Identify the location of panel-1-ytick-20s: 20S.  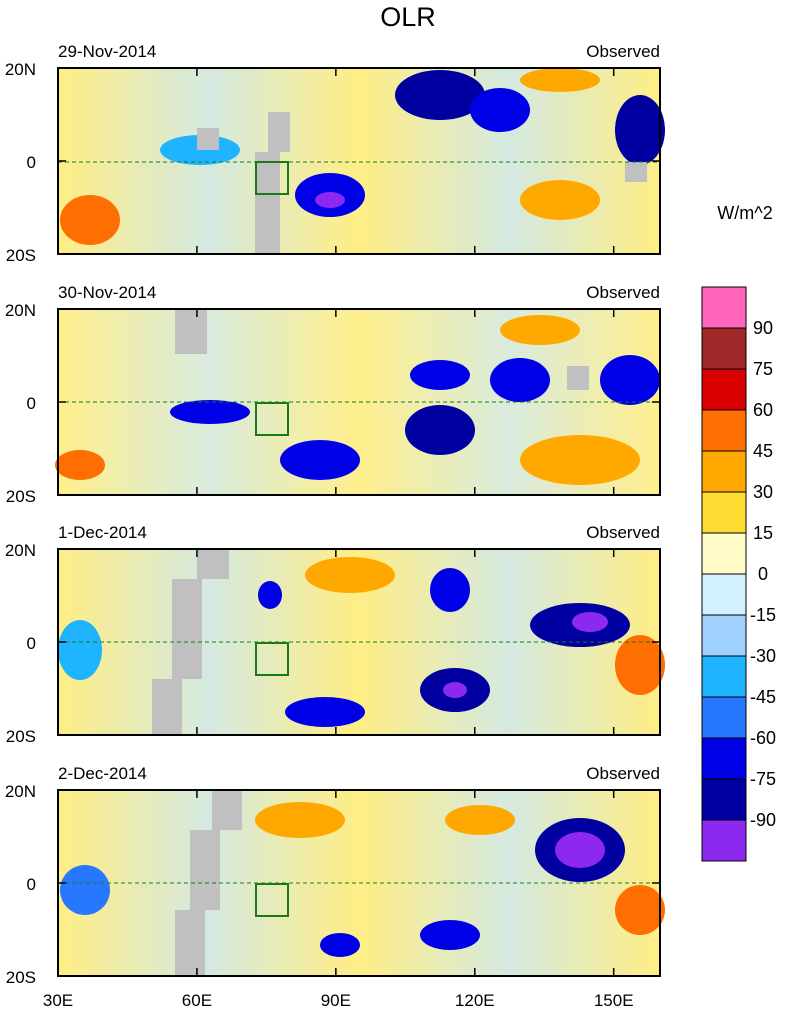
(21, 255).